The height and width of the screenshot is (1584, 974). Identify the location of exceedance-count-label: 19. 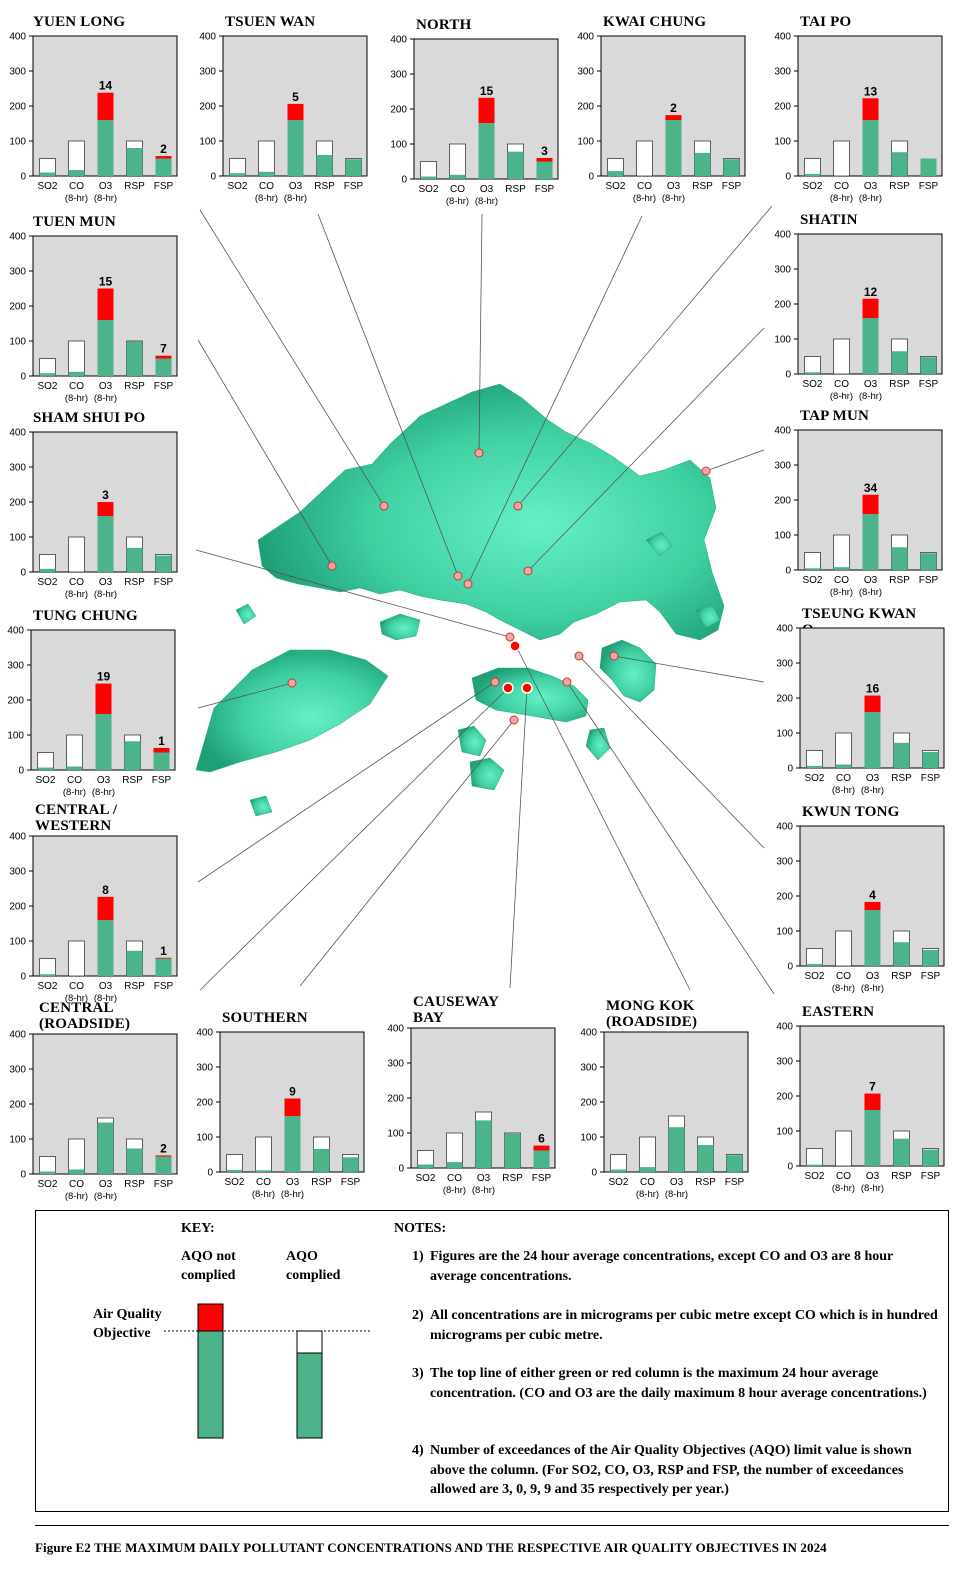
(104, 677).